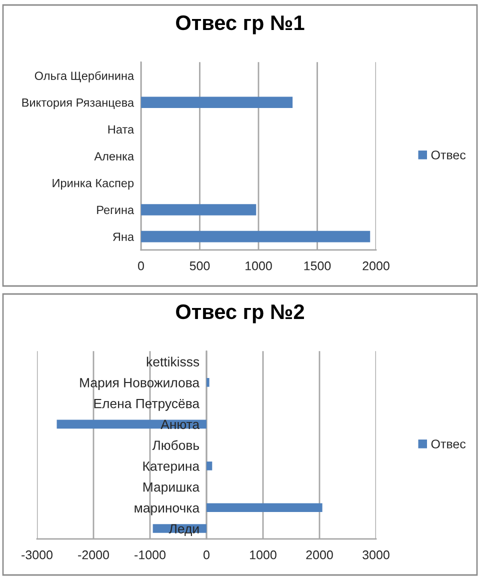 The height and width of the screenshot is (578, 480). I want to click on x-tick-label: -1000, so click(150, 555).